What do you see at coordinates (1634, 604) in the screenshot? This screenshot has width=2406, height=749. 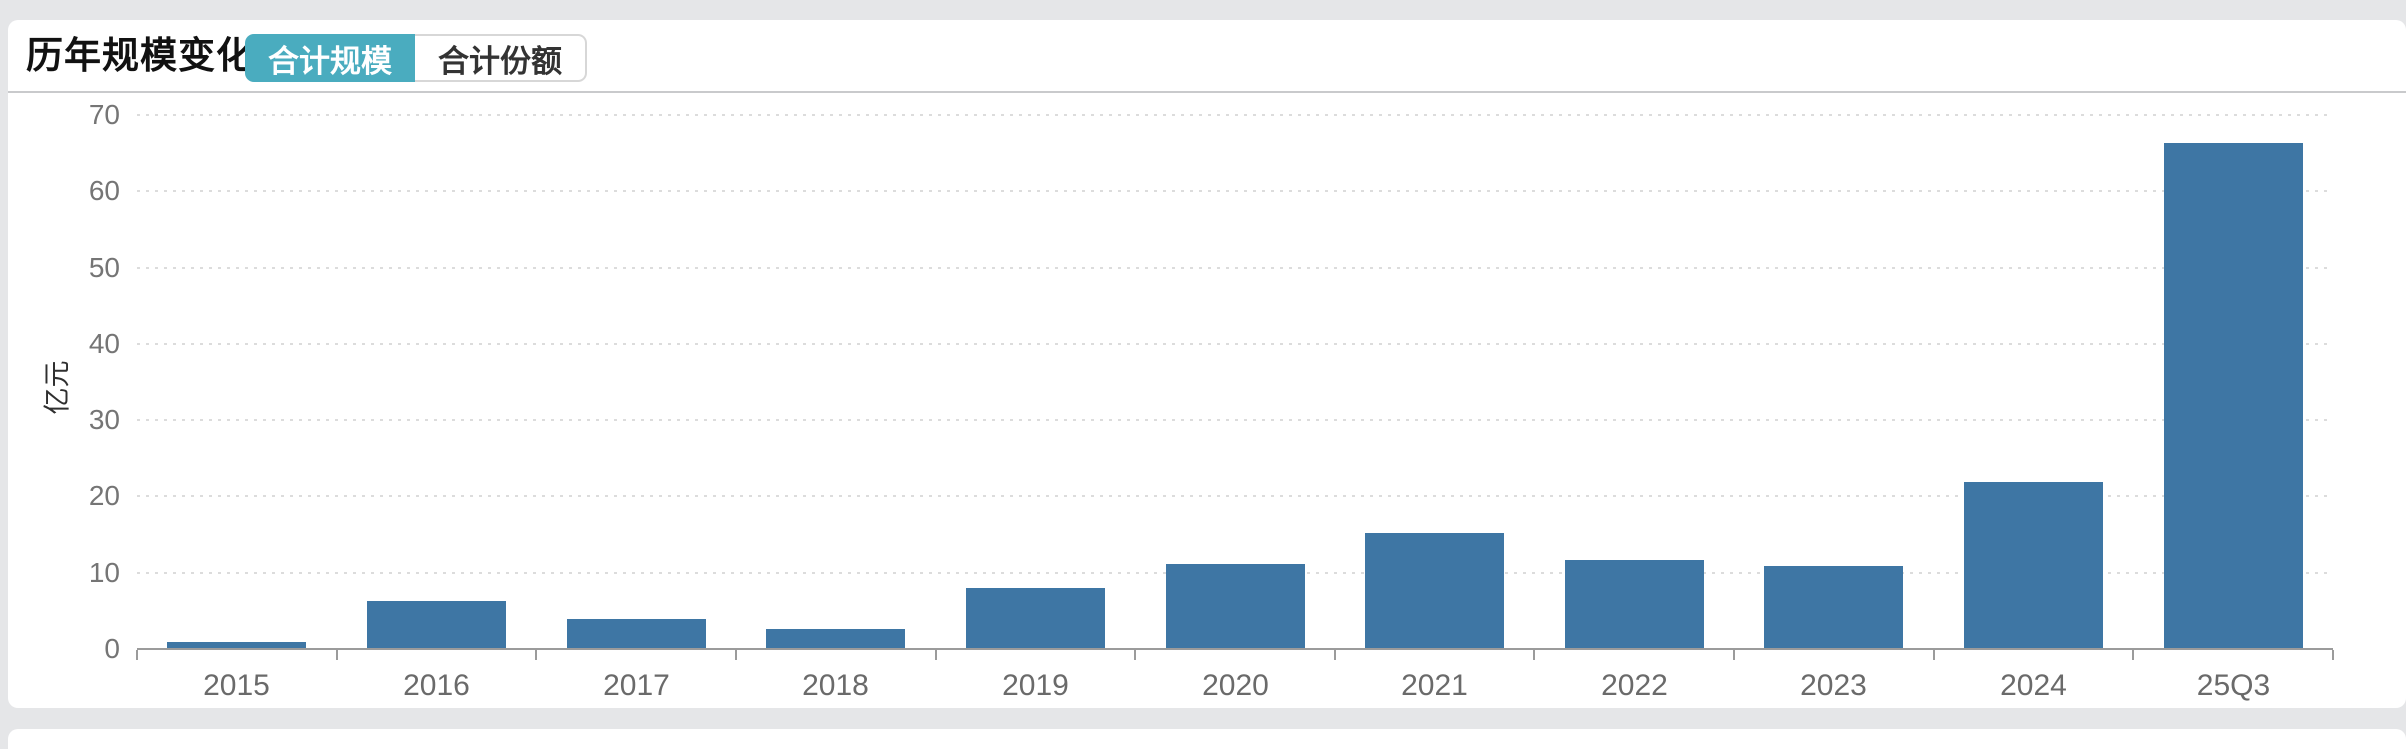 I see `bar-2022` at bounding box center [1634, 604].